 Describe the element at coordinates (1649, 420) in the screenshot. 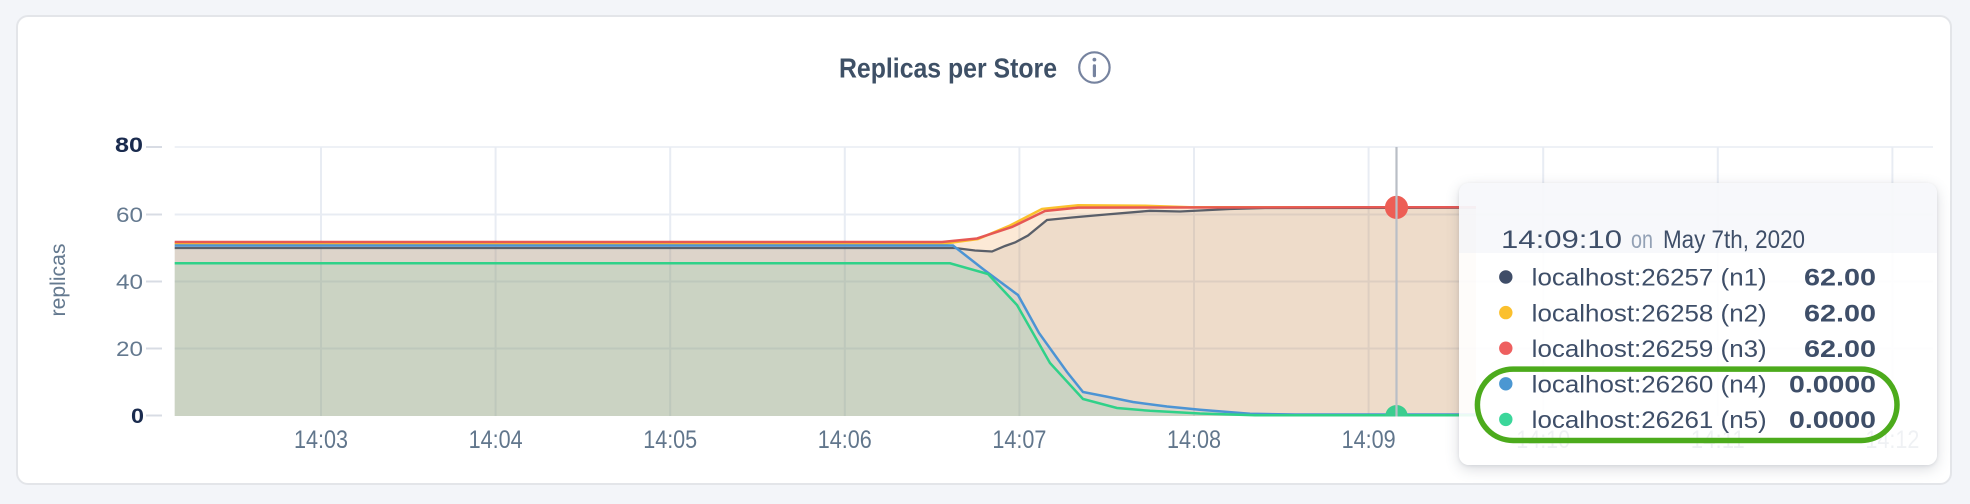

I see `svg-text: localhost:26261 (n5)` at that location.